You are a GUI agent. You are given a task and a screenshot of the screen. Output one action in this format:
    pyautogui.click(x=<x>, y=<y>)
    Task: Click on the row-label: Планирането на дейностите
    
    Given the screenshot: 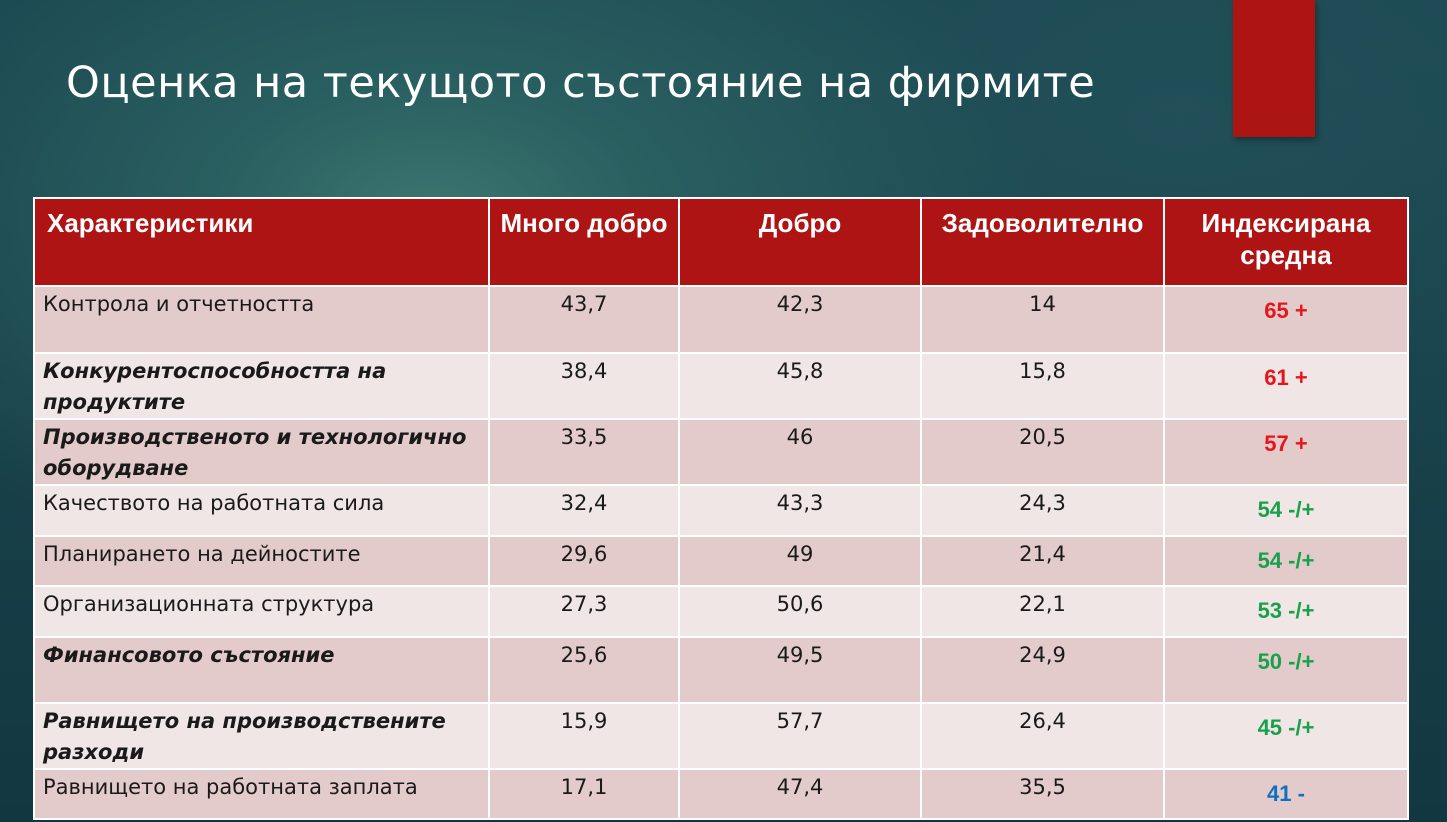 What is the action you would take?
    pyautogui.click(x=261, y=561)
    